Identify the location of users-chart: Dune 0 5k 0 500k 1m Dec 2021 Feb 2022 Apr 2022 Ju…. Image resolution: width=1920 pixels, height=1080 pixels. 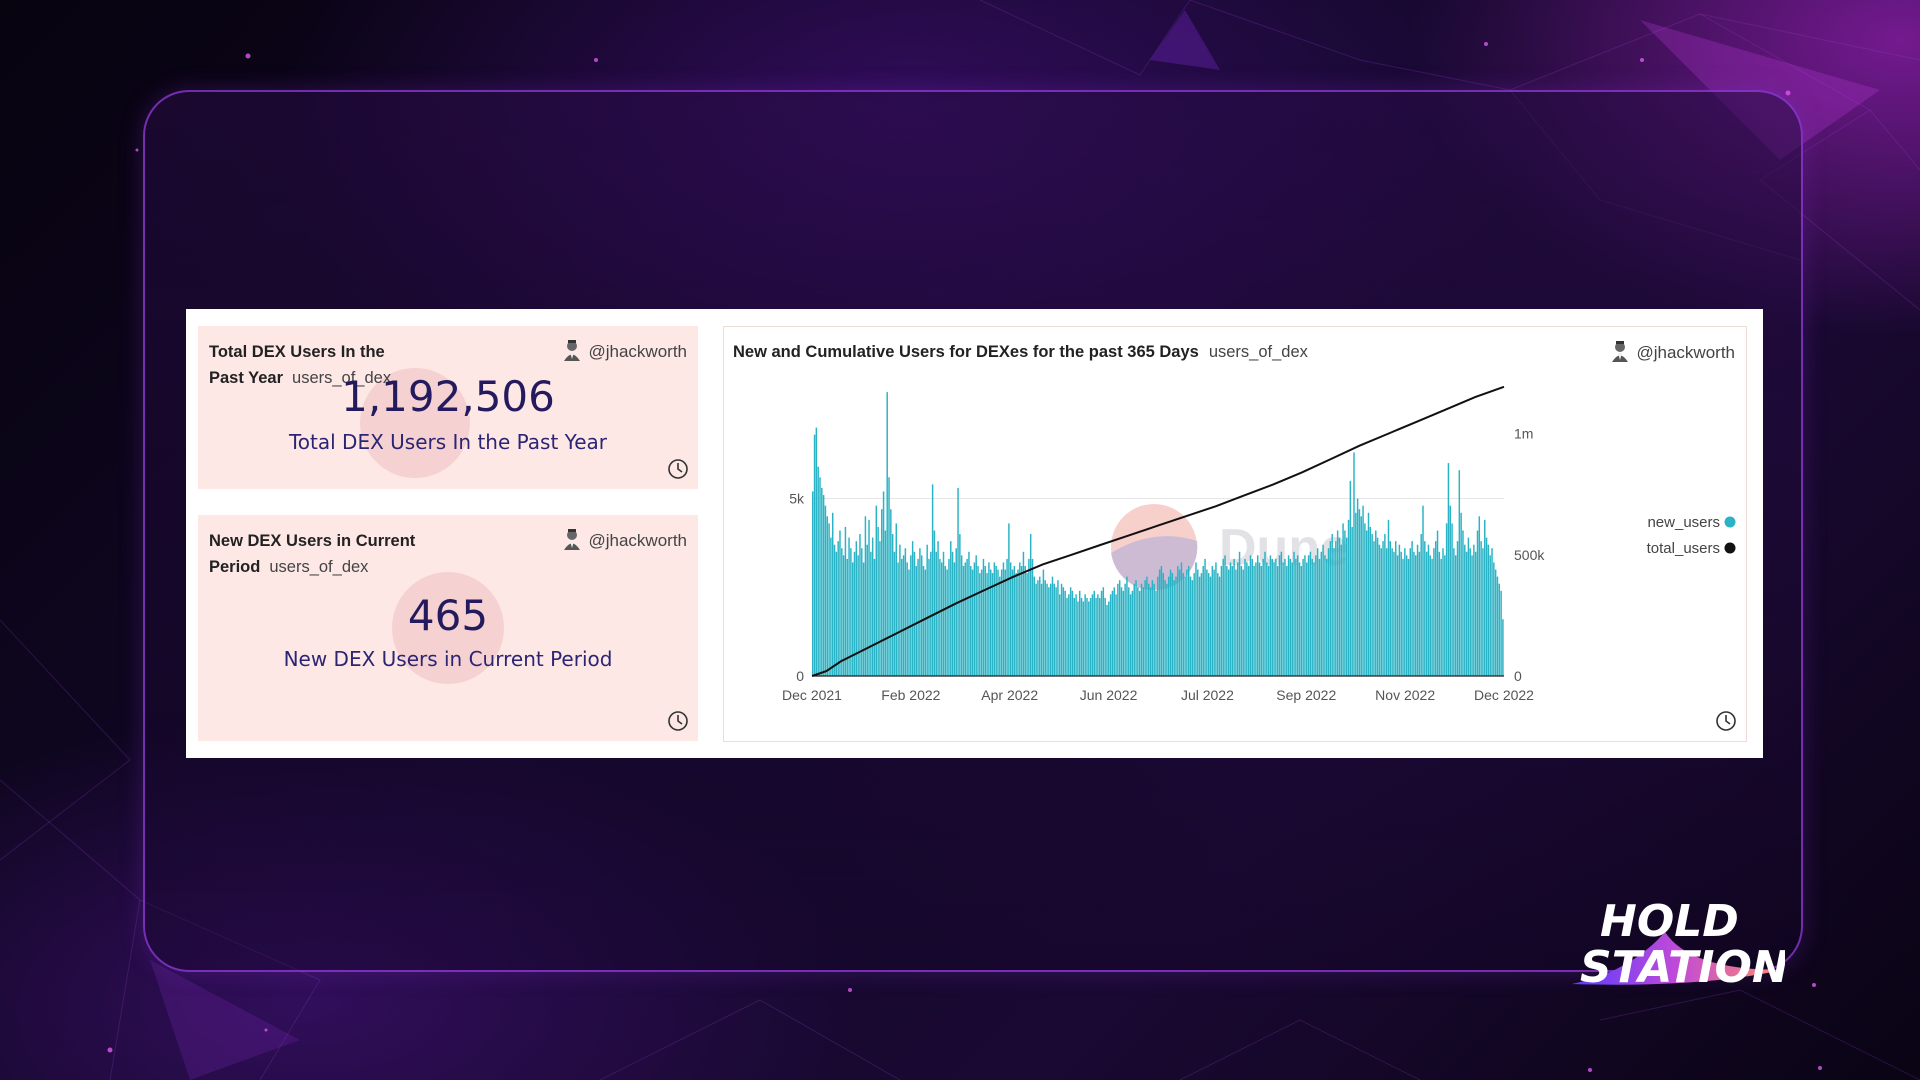
(1259, 544).